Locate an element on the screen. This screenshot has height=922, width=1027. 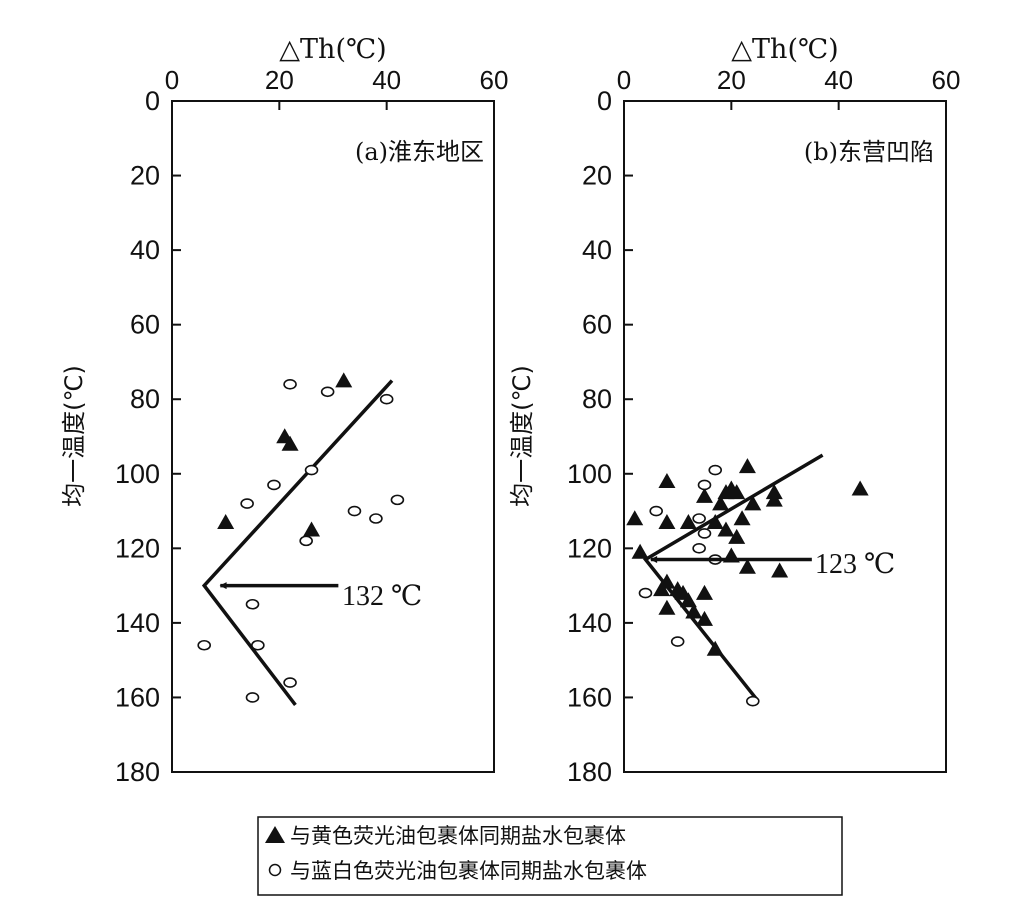
legend-triangle-icon is located at coordinates (275, 834).